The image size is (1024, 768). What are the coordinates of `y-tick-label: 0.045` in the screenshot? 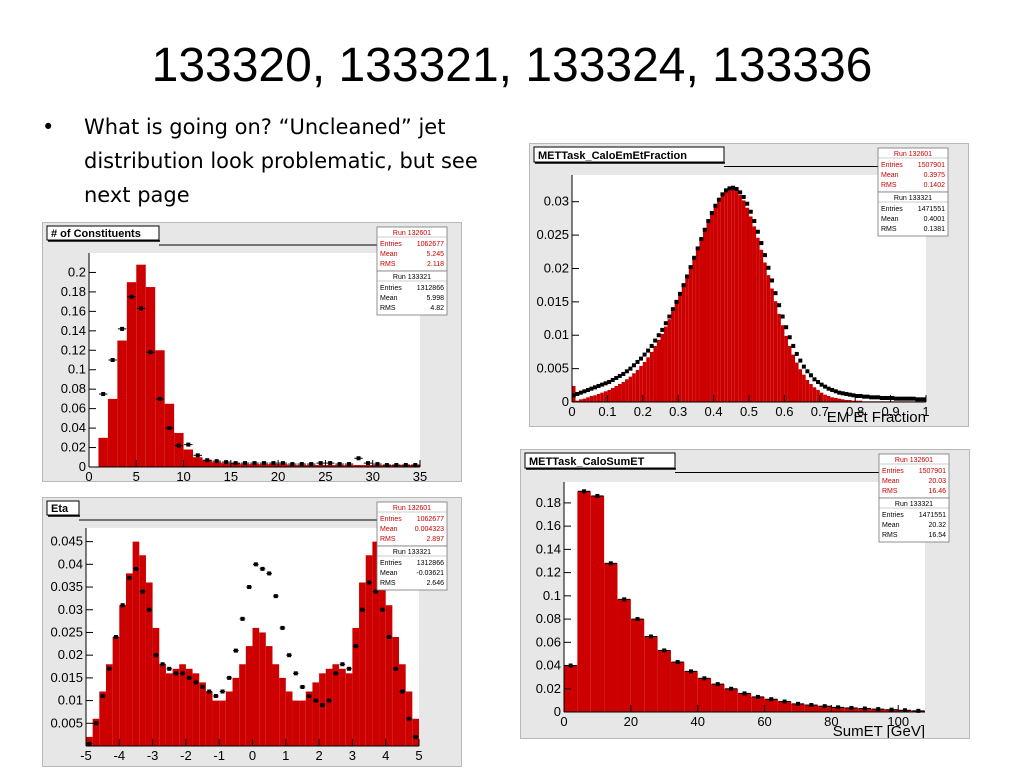 It's located at (66, 541).